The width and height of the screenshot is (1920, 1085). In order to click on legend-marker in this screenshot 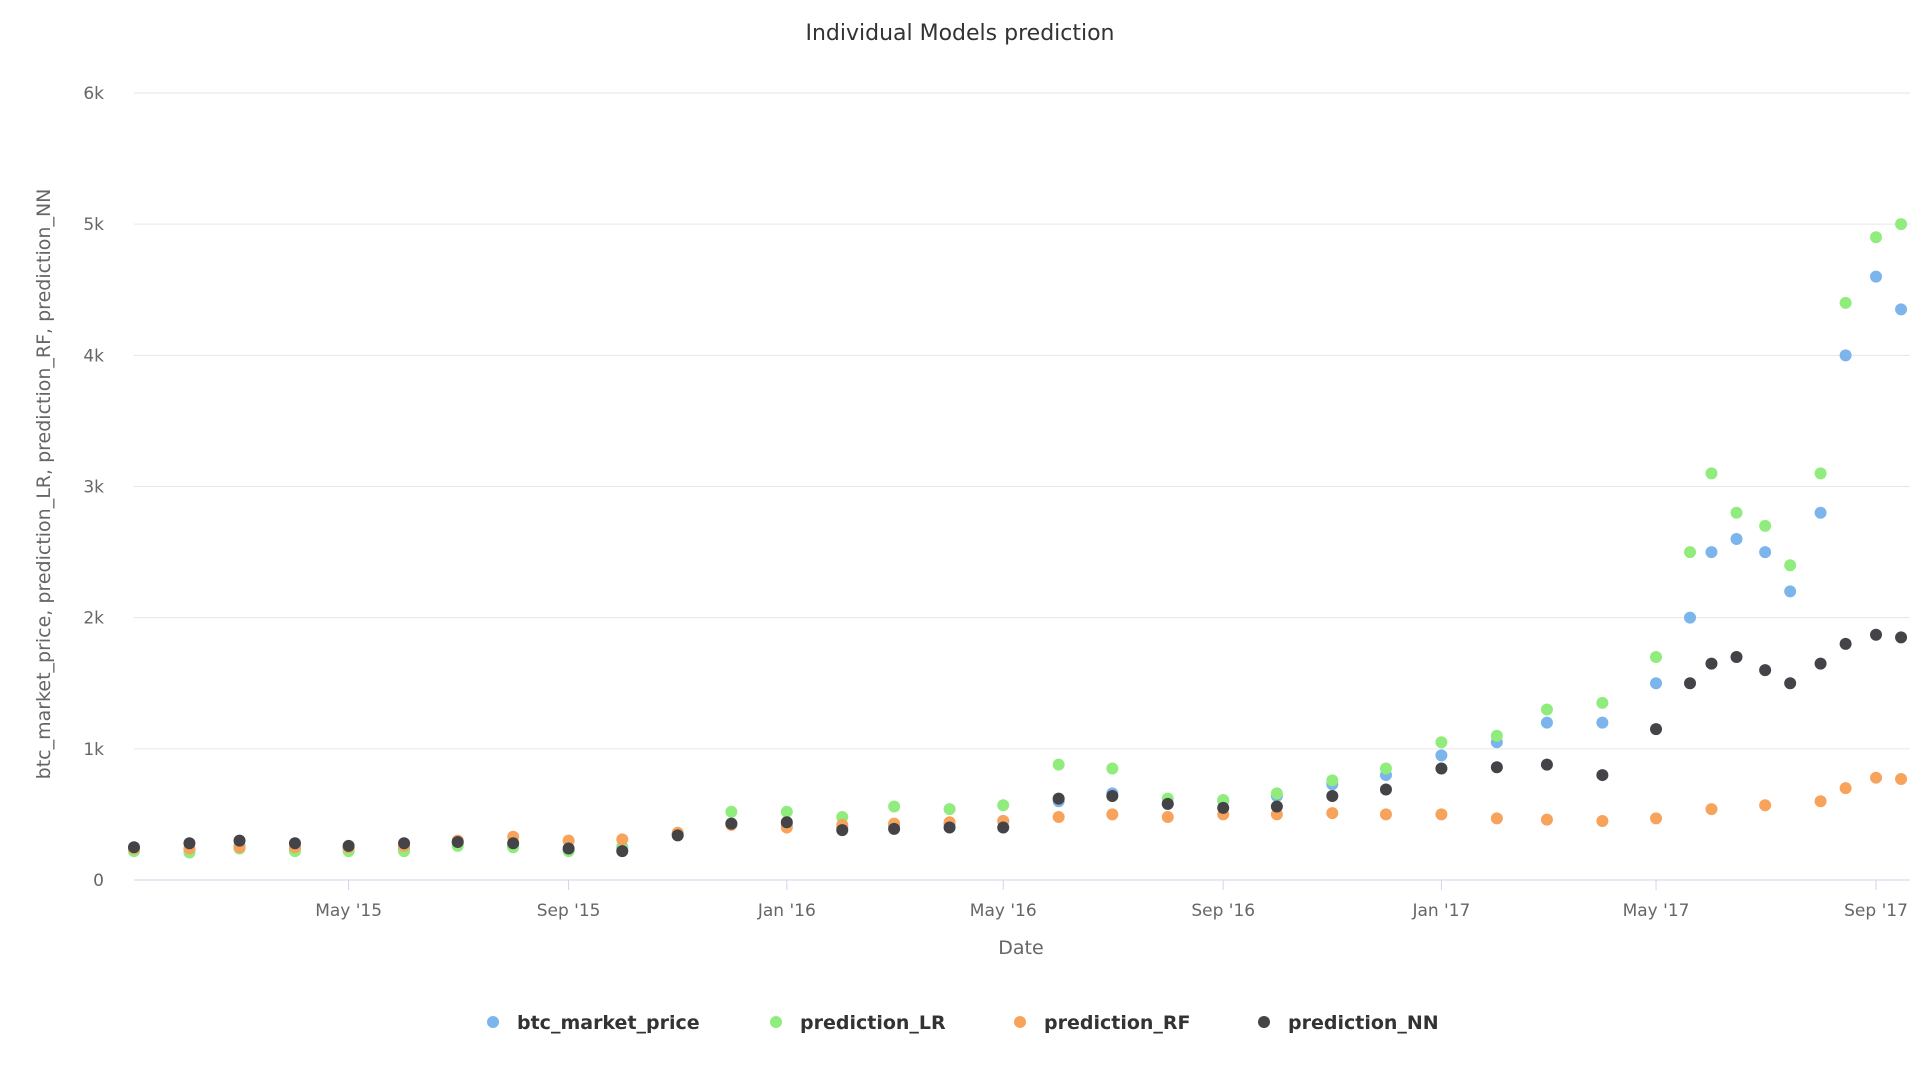, I will do `click(776, 1022)`.